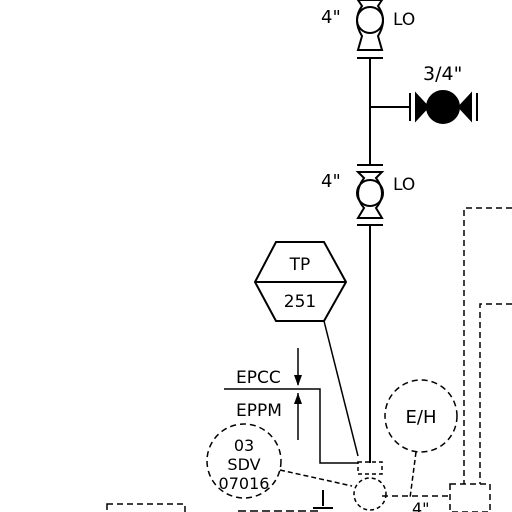 This screenshot has height=512, width=512. Describe the element at coordinates (421, 505) in the screenshot. I see `bottom-size: 4"` at that location.